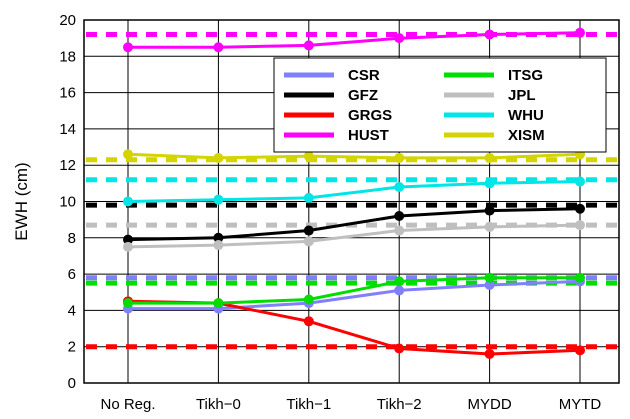  I want to click on legend-label-grgs: GRGS, so click(370, 115).